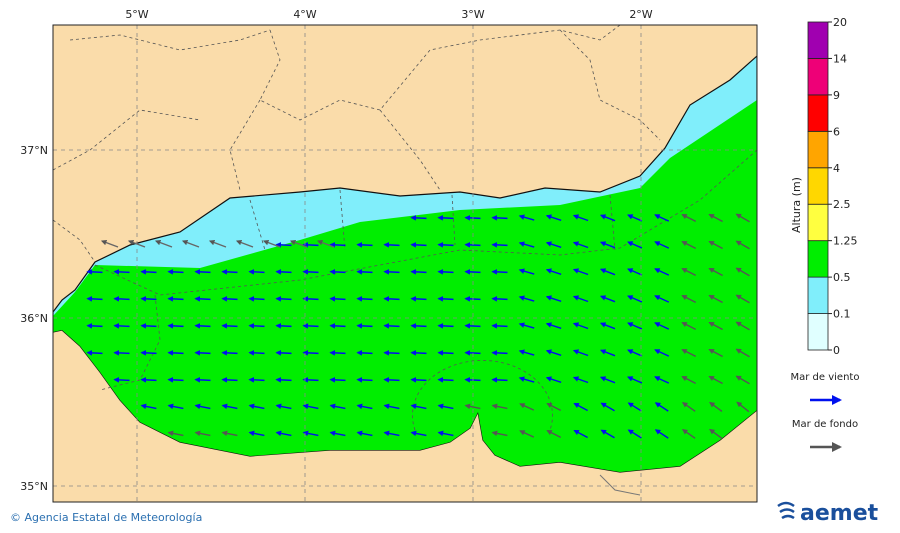  Describe the element at coordinates (796, 205) in the screenshot. I see `colorbar-title: Altura (m)` at that location.